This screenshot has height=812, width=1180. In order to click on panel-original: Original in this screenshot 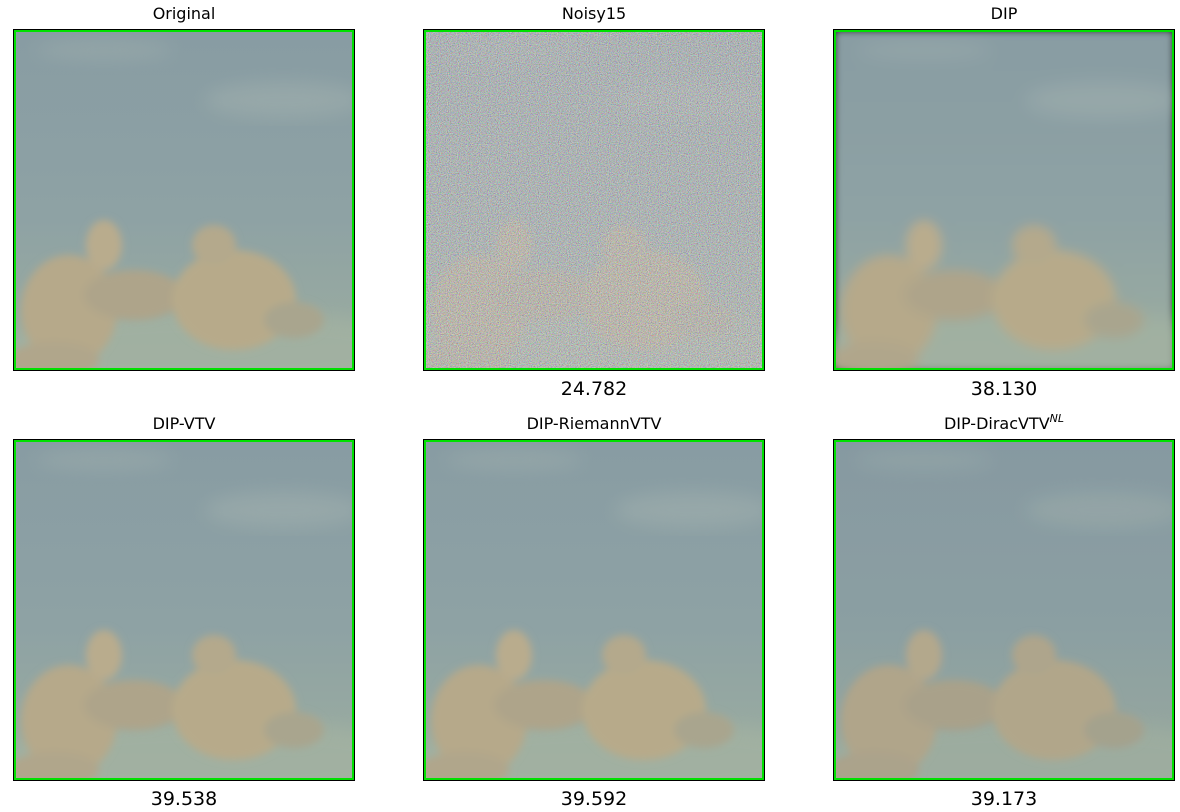, I will do `click(184, 201)`.